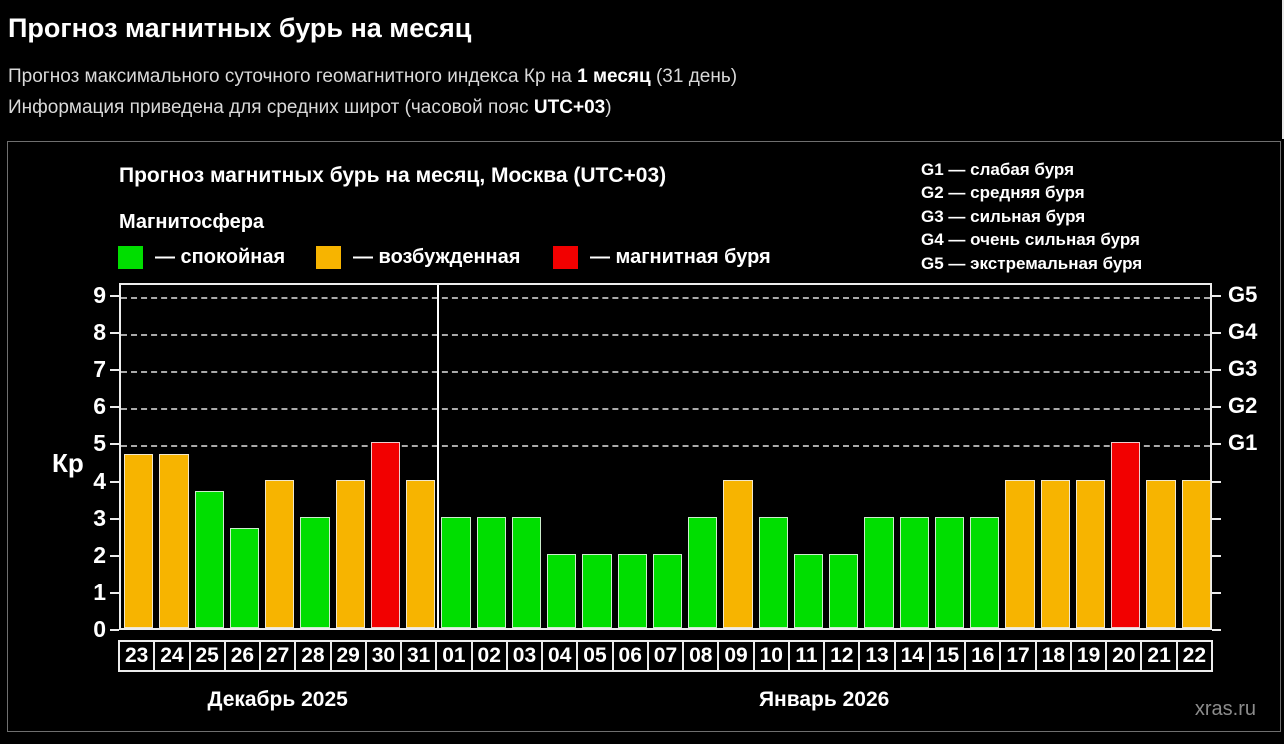 This screenshot has height=744, width=1284. What do you see at coordinates (192, 222) in the screenshot?
I see `legend-title: Магнитосфера` at bounding box center [192, 222].